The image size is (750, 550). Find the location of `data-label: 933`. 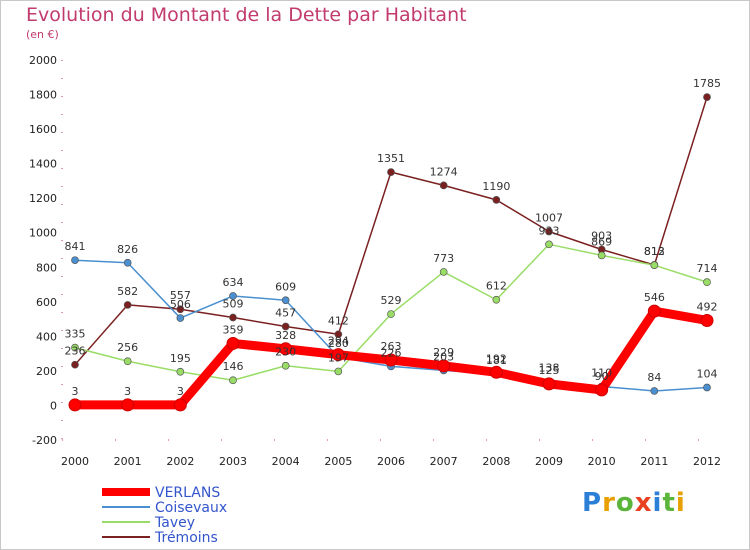

data-label: 933 is located at coordinates (549, 230).